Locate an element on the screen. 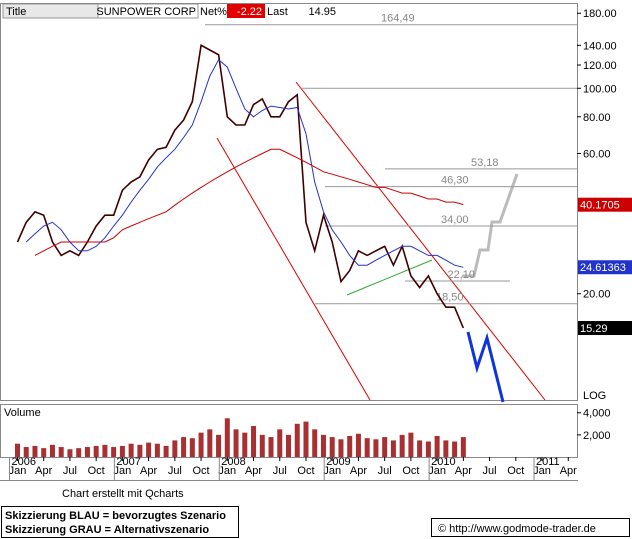  y-tick-label: 60.00 is located at coordinates (597, 154).